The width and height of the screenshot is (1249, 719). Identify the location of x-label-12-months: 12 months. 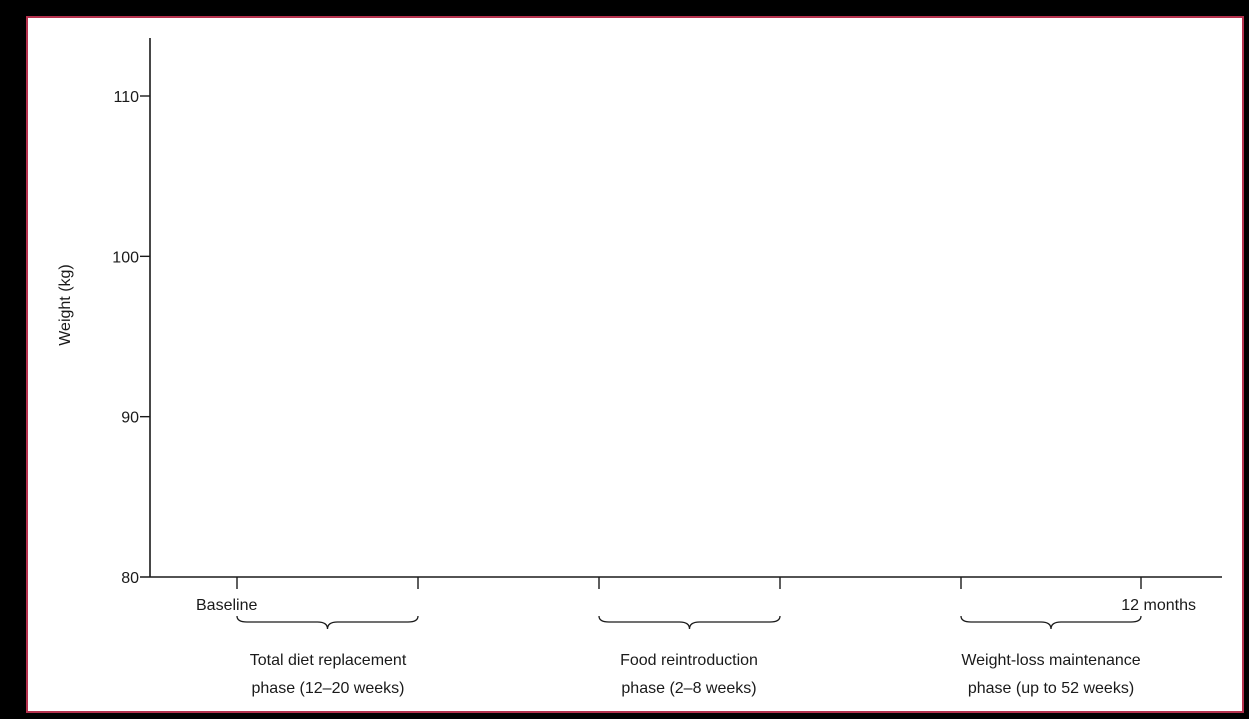
(1158, 605).